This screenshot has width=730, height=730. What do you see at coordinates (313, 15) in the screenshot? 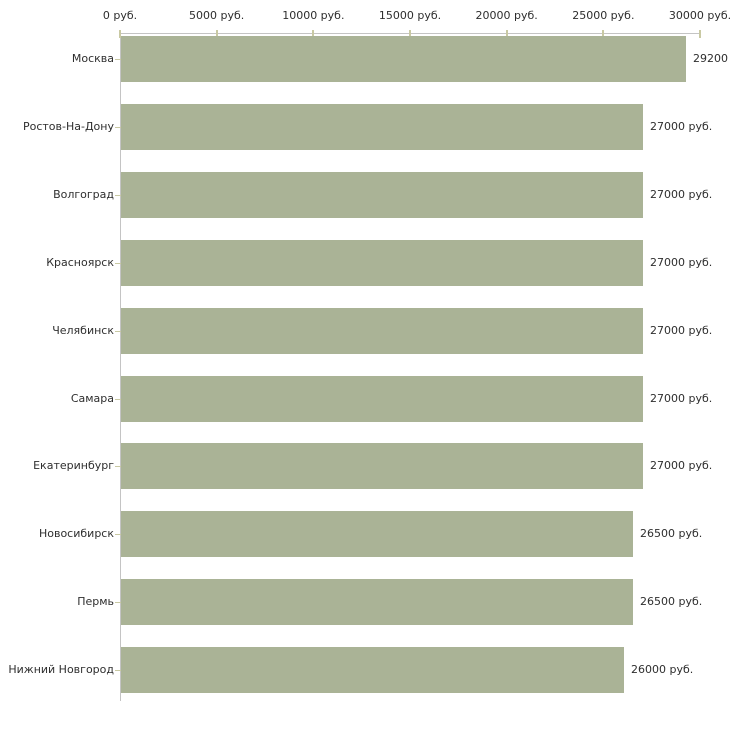
I see `x-axis-tick-label: 10000 руб.` at bounding box center [313, 15].